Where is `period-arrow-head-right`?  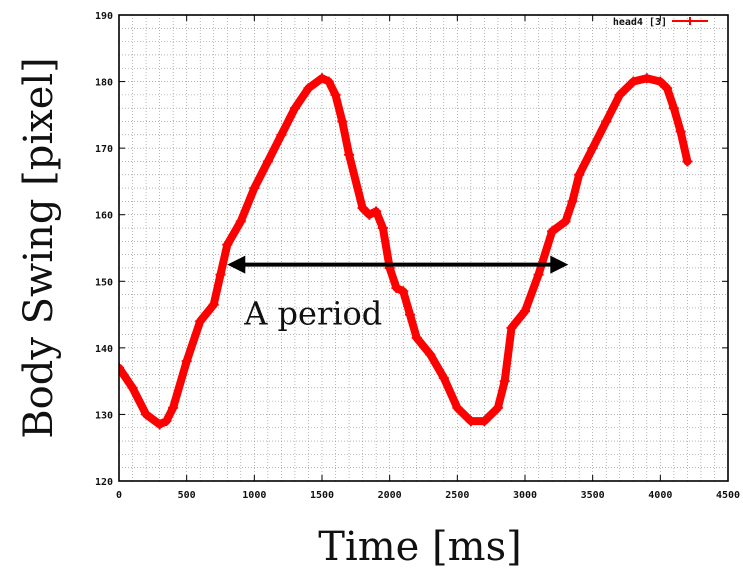
period-arrow-head-right is located at coordinates (559, 264).